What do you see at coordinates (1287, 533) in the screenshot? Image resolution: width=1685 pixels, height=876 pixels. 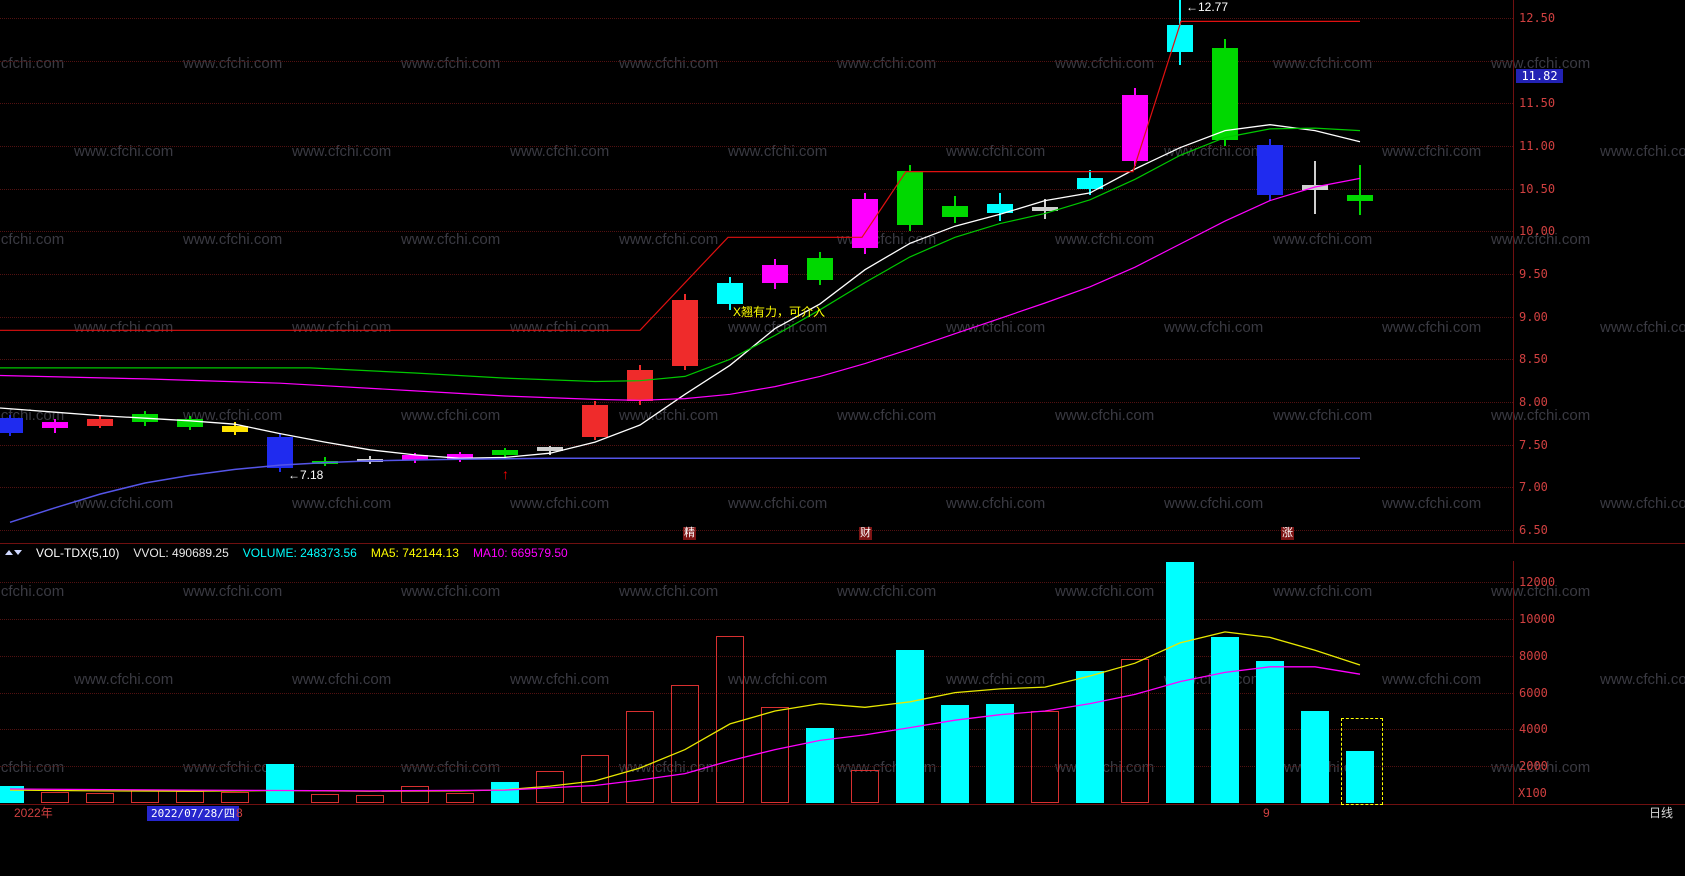 I see `event-marker: 涨` at bounding box center [1287, 533].